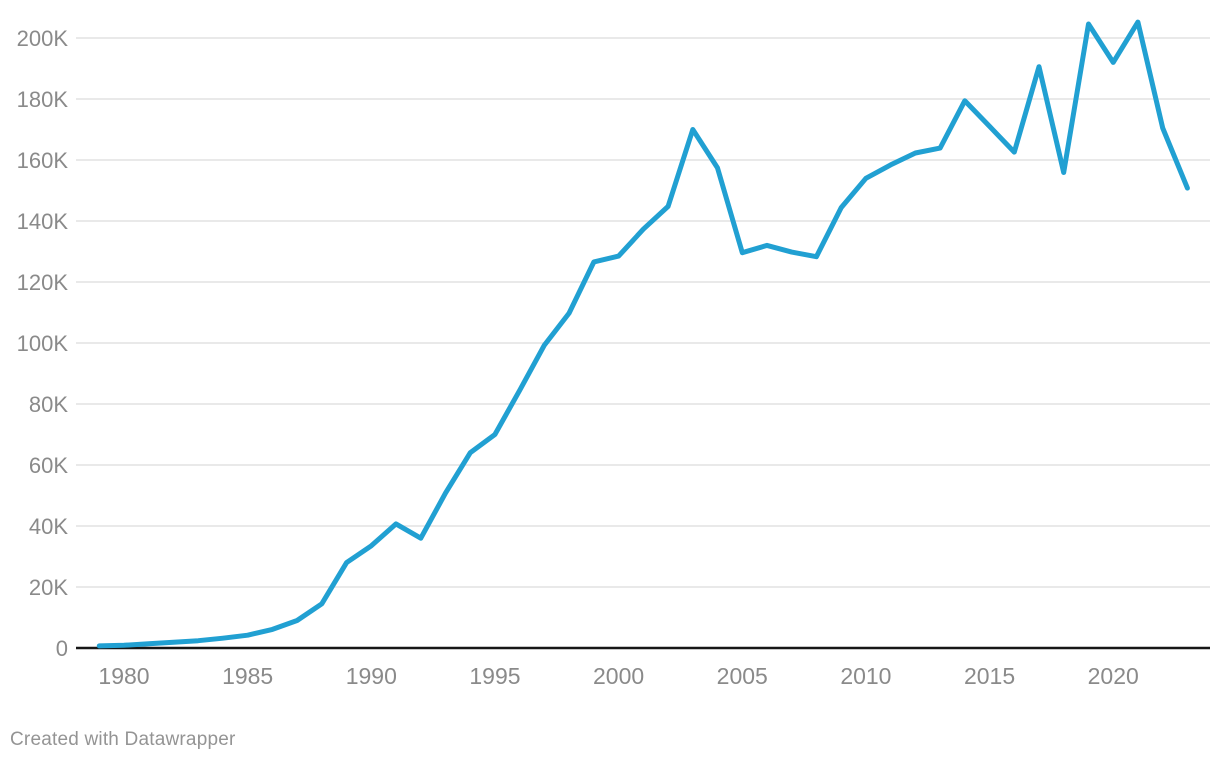 Image resolution: width=1220 pixels, height=766 pixels. Describe the element at coordinates (62, 648) in the screenshot. I see `y-tick-label: 0` at that location.